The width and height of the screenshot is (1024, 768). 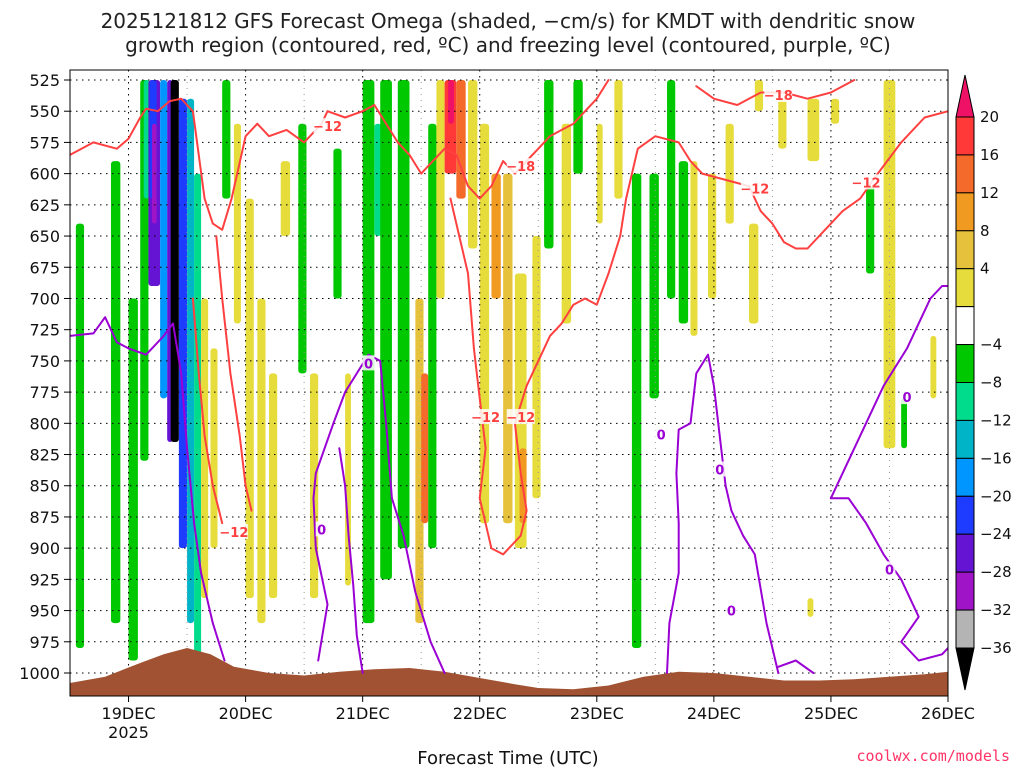 I want to click on y-tick-label-575: 575, so click(x=44, y=142).